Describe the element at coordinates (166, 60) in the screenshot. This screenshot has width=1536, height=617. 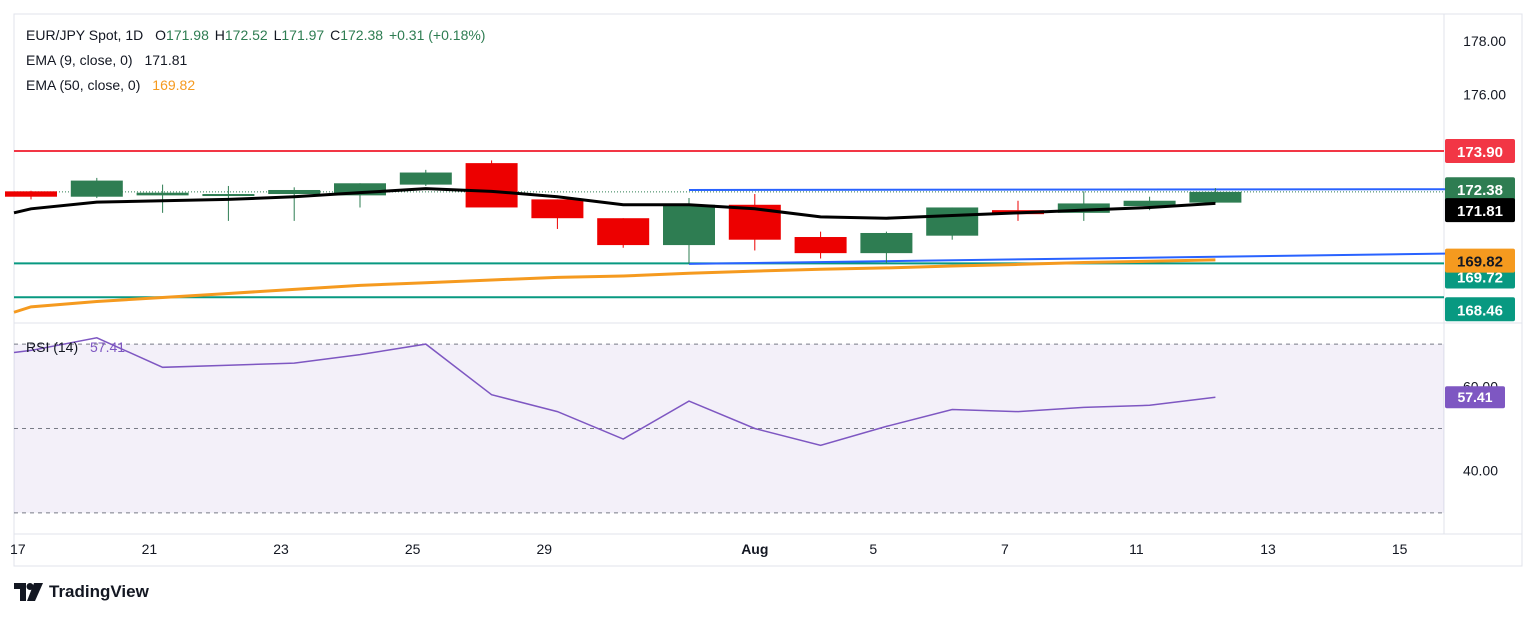
I see `ema9-value: 171.81` at that location.